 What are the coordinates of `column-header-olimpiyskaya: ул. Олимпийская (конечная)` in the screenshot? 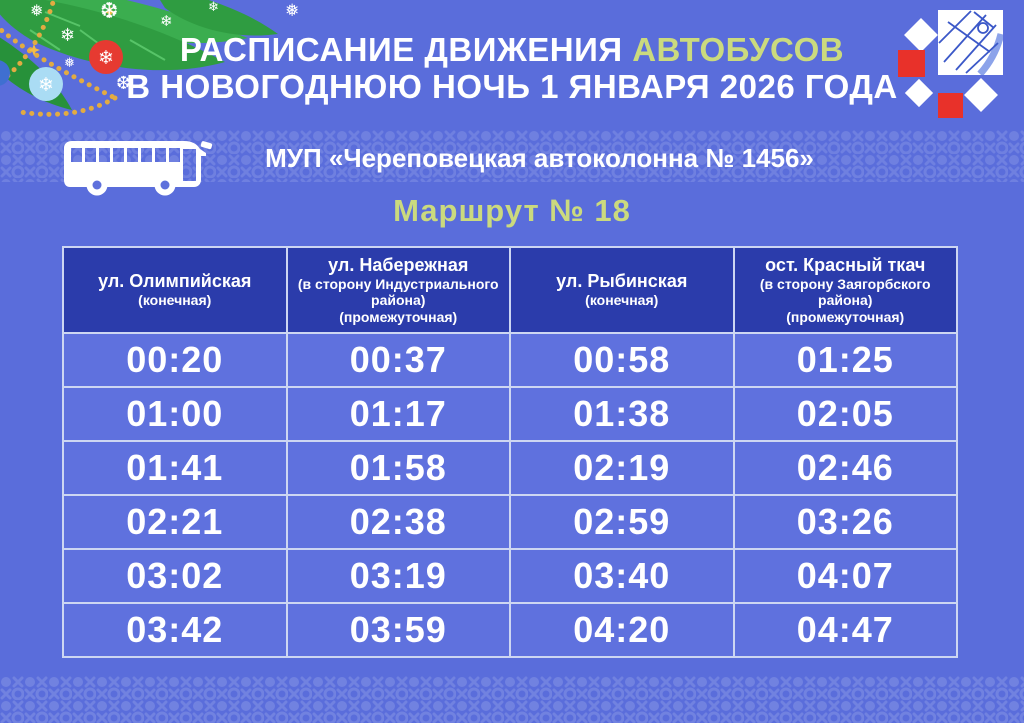 It's located at (175, 290).